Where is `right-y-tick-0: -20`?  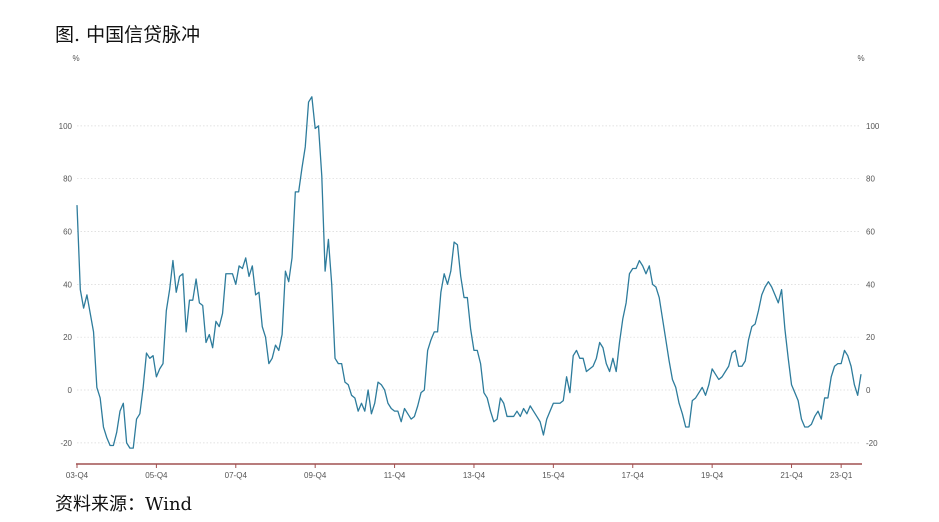 right-y-tick-0: -20 is located at coordinates (872, 443).